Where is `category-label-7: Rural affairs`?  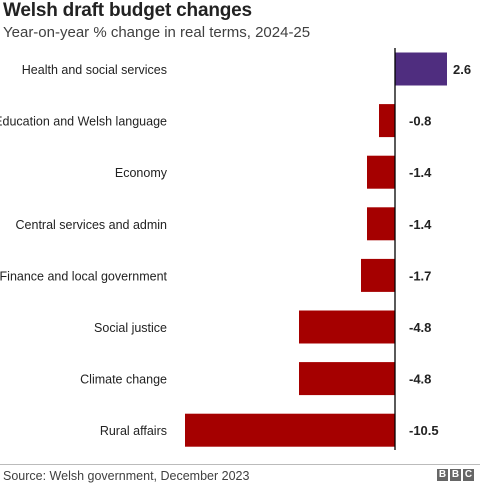 category-label-7: Rural affairs is located at coordinates (133, 431).